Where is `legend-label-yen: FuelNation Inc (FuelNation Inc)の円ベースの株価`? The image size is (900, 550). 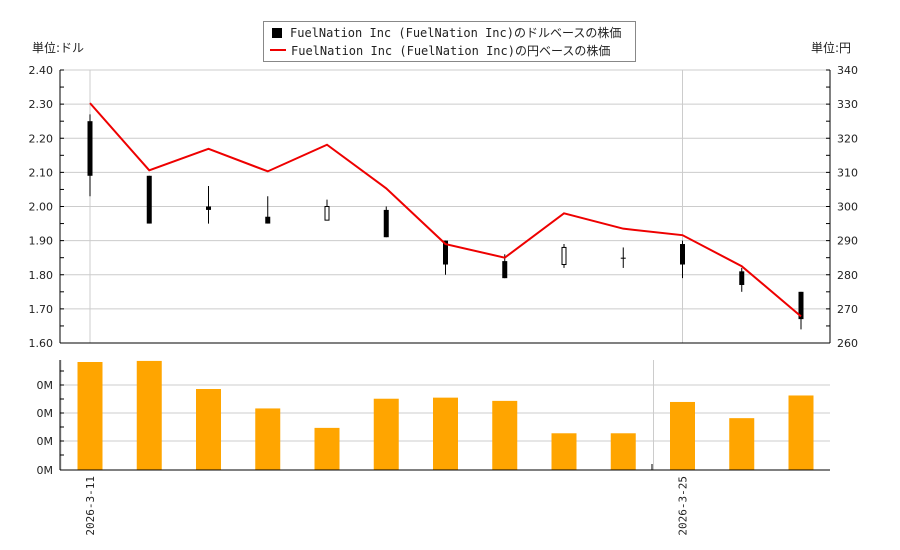
legend-label-yen: FuelNation Inc (FuelNation Inc)の円ベースの株価 is located at coordinates (451, 51).